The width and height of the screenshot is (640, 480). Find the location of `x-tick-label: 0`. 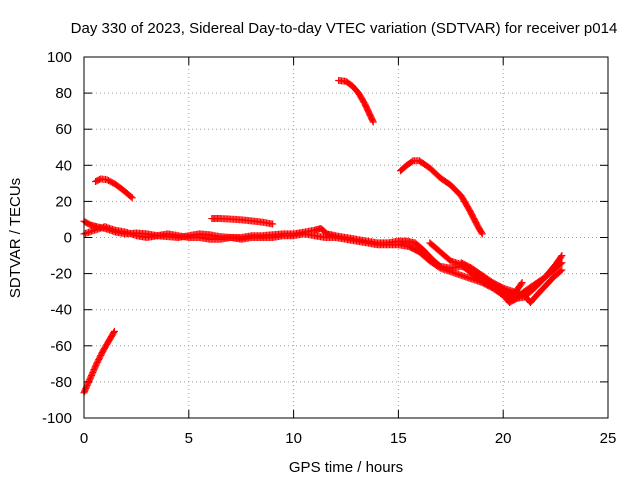

x-tick-label: 0 is located at coordinates (84, 438).